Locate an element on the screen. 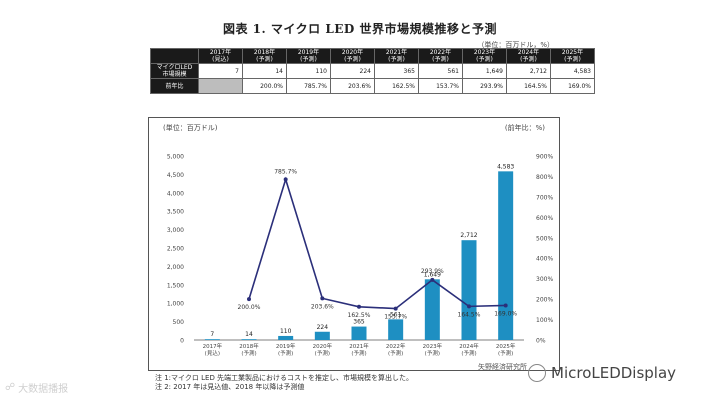 The image size is (720, 405). category-label: (見込) is located at coordinates (212, 353).